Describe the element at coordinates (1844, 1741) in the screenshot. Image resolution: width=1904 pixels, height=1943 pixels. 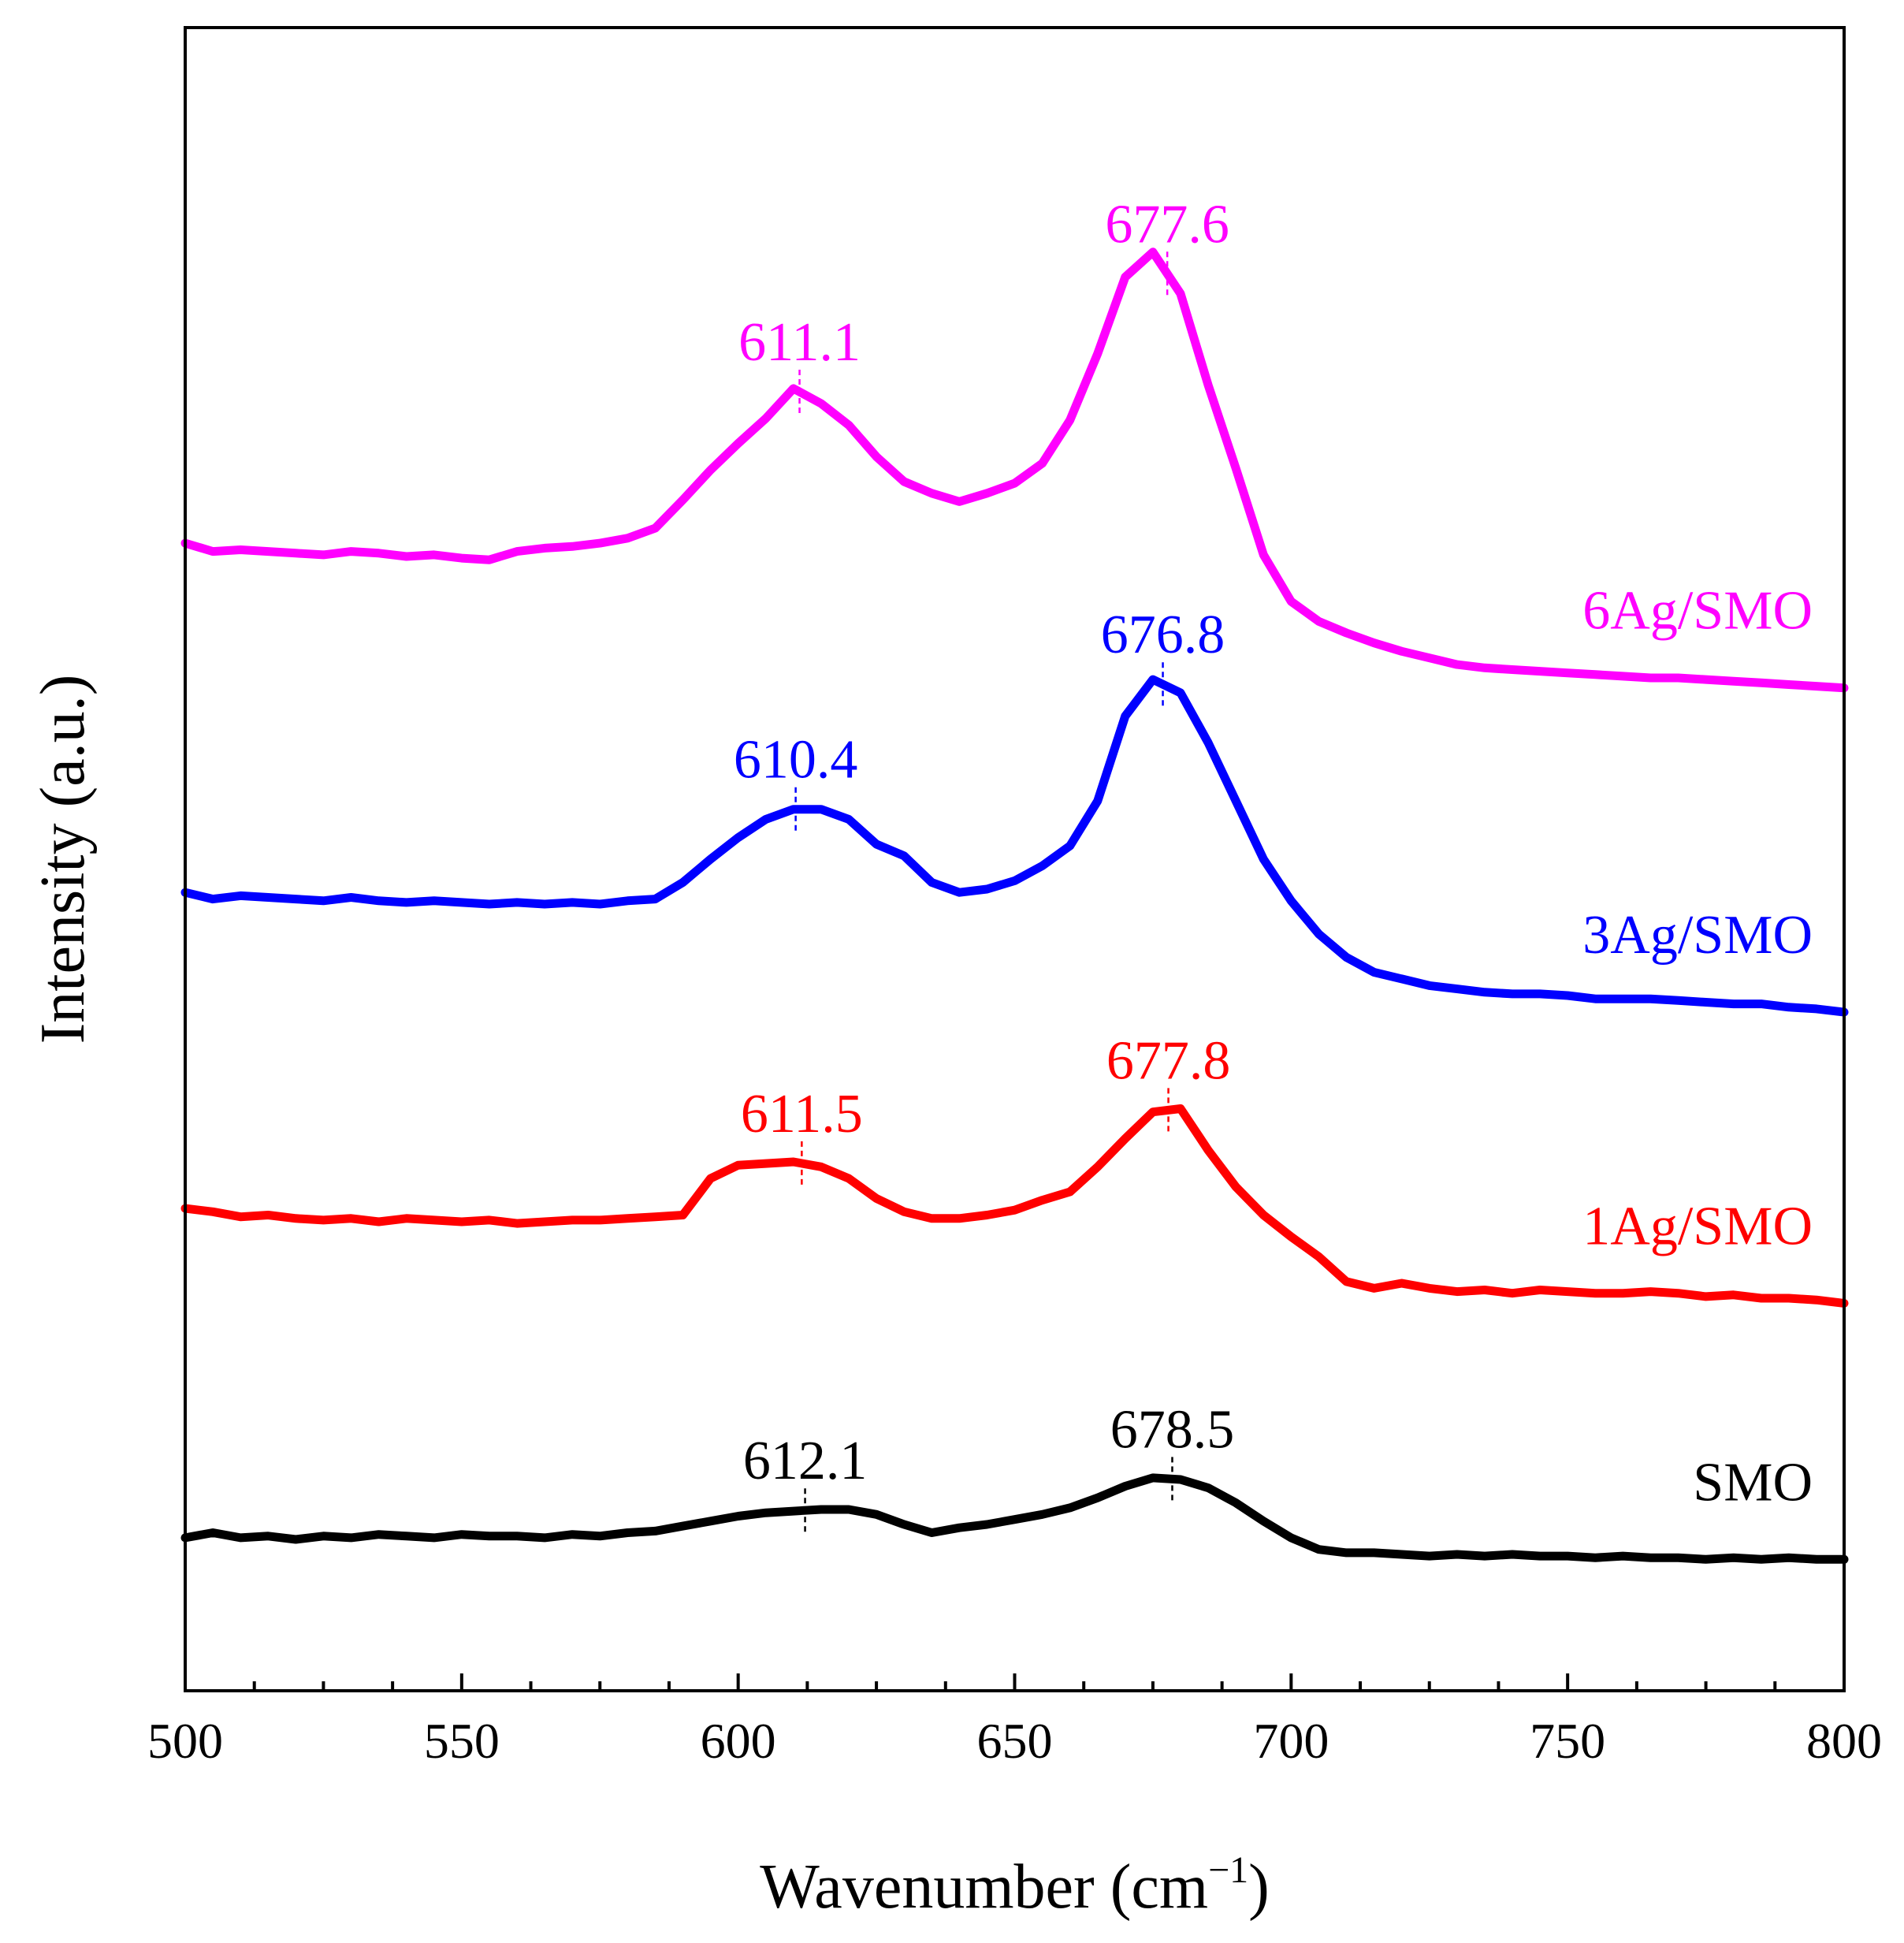
I see `x-tick-label: 800` at that location.